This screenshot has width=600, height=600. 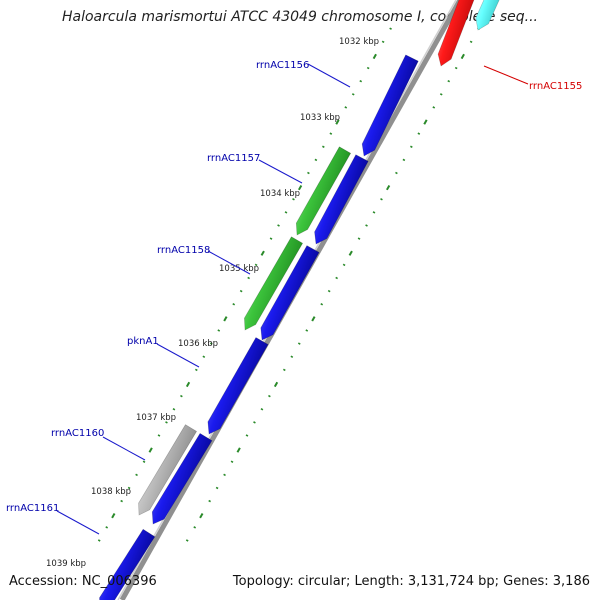 What do you see at coordinates (77, 433) in the screenshot?
I see `gene-label-rrnAC1160: rrnAC1160` at bounding box center [77, 433].